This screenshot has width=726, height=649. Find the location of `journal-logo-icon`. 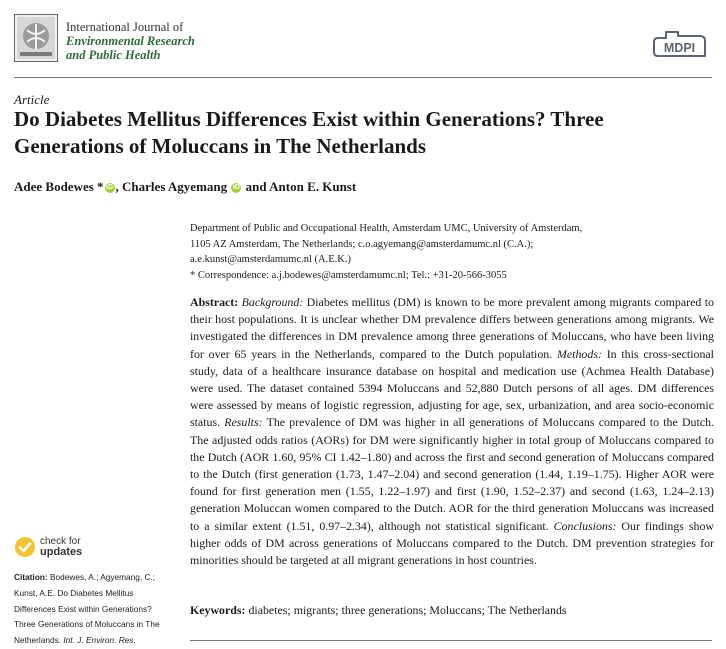

journal-logo-icon is located at coordinates (36, 38).